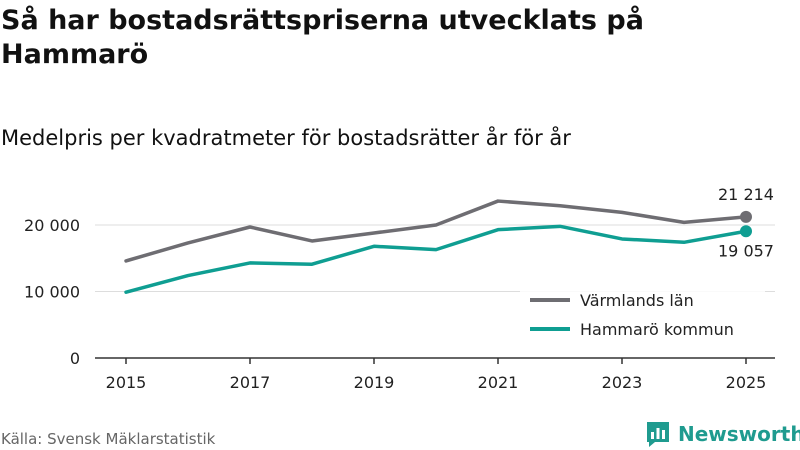 The height and width of the screenshot is (450, 800). What do you see at coordinates (657, 329) in the screenshot?
I see `legend-label: Hammarö kommun` at bounding box center [657, 329].